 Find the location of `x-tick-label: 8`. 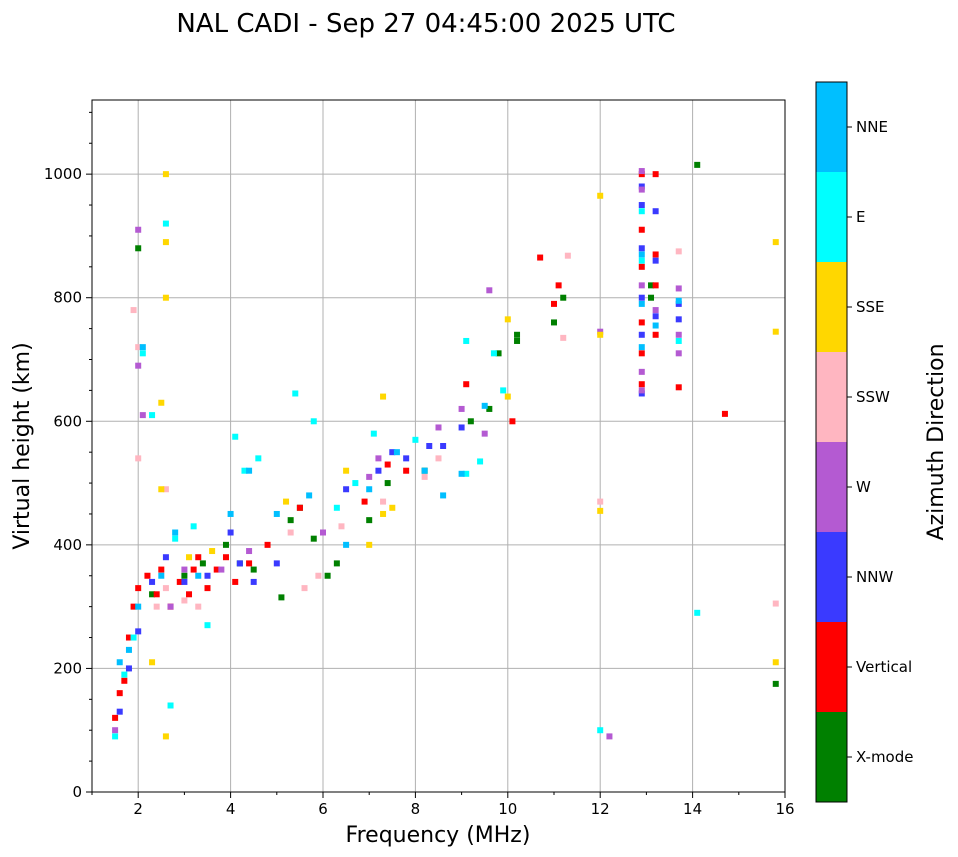

x-tick-label: 8 is located at coordinates (416, 809).